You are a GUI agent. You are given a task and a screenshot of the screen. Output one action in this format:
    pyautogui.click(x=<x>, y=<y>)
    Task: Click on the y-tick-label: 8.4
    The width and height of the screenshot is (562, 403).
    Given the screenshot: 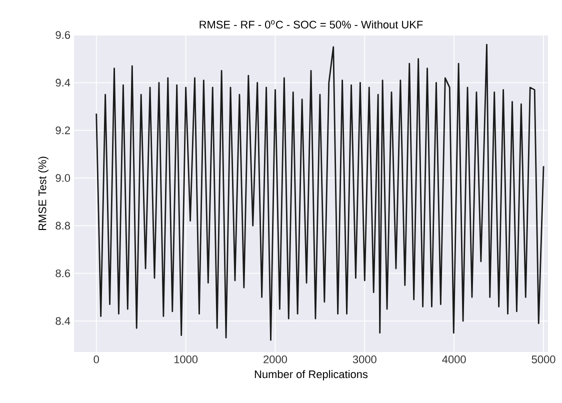 What is the action you would take?
    pyautogui.click(x=63, y=321)
    